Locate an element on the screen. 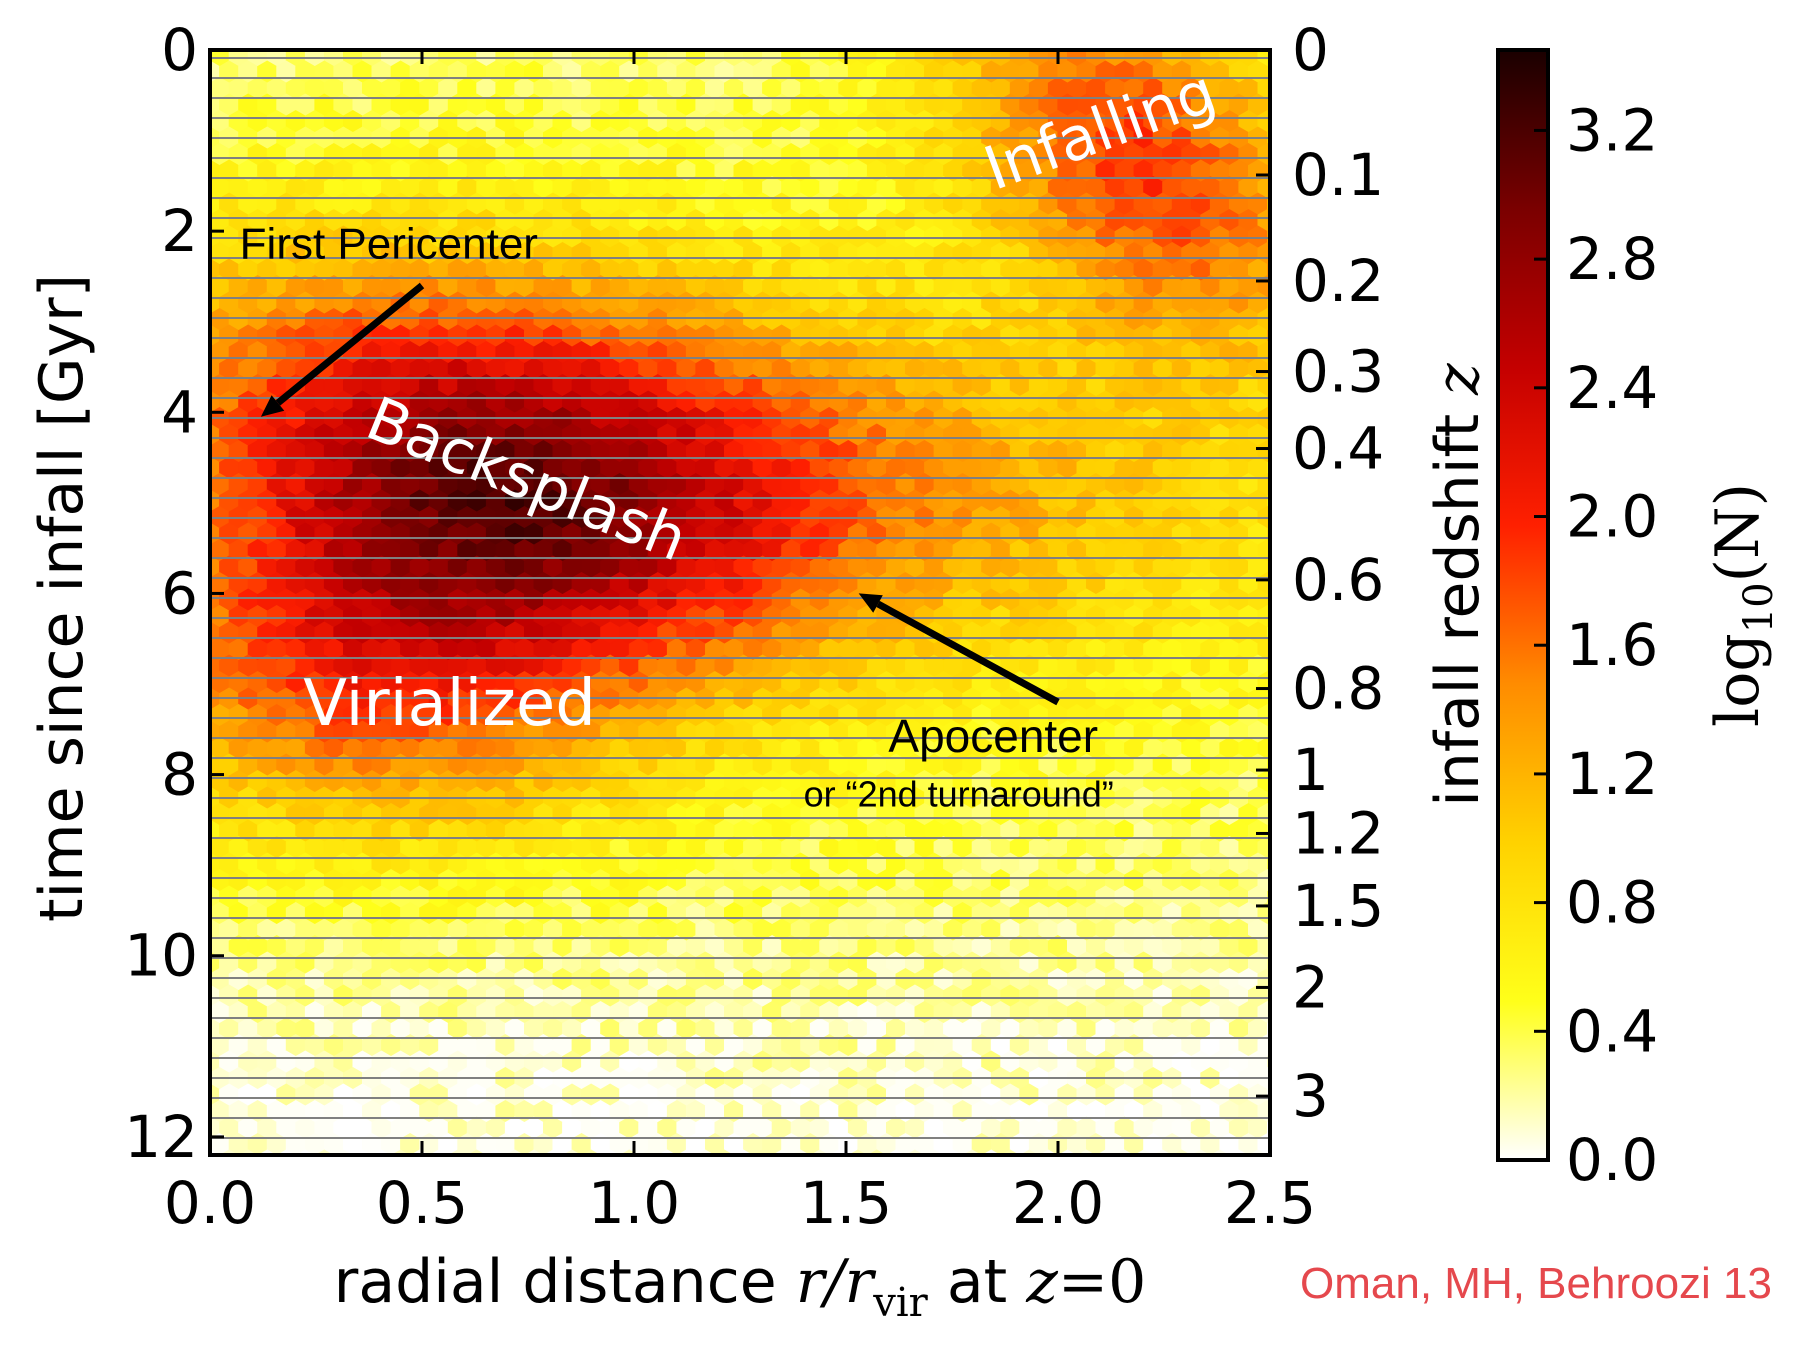 The height and width of the screenshot is (1346, 1798). x-axis-title-math: r/r is located at coordinates (836, 1282).